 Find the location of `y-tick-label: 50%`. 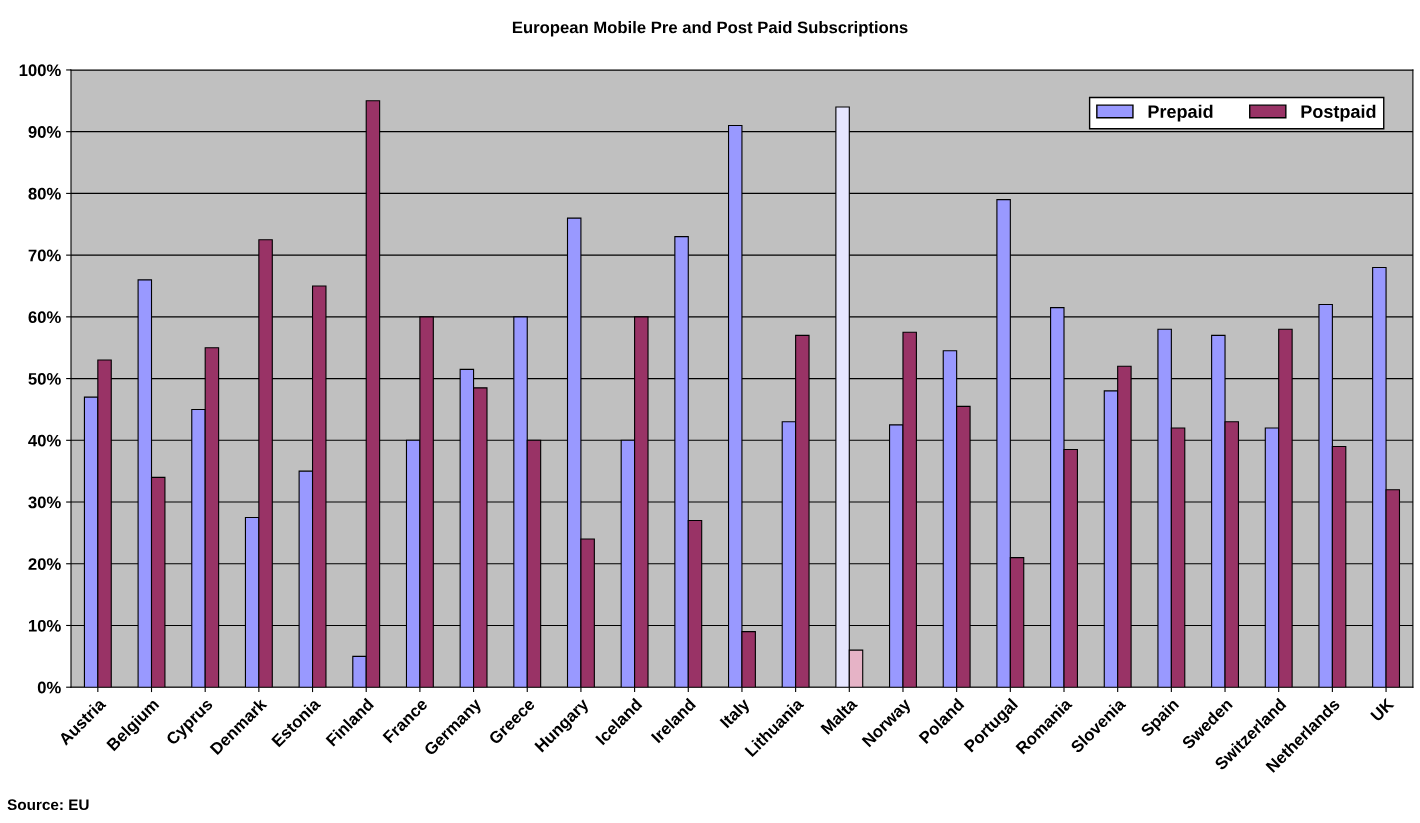

y-tick-label: 50% is located at coordinates (44, 378).